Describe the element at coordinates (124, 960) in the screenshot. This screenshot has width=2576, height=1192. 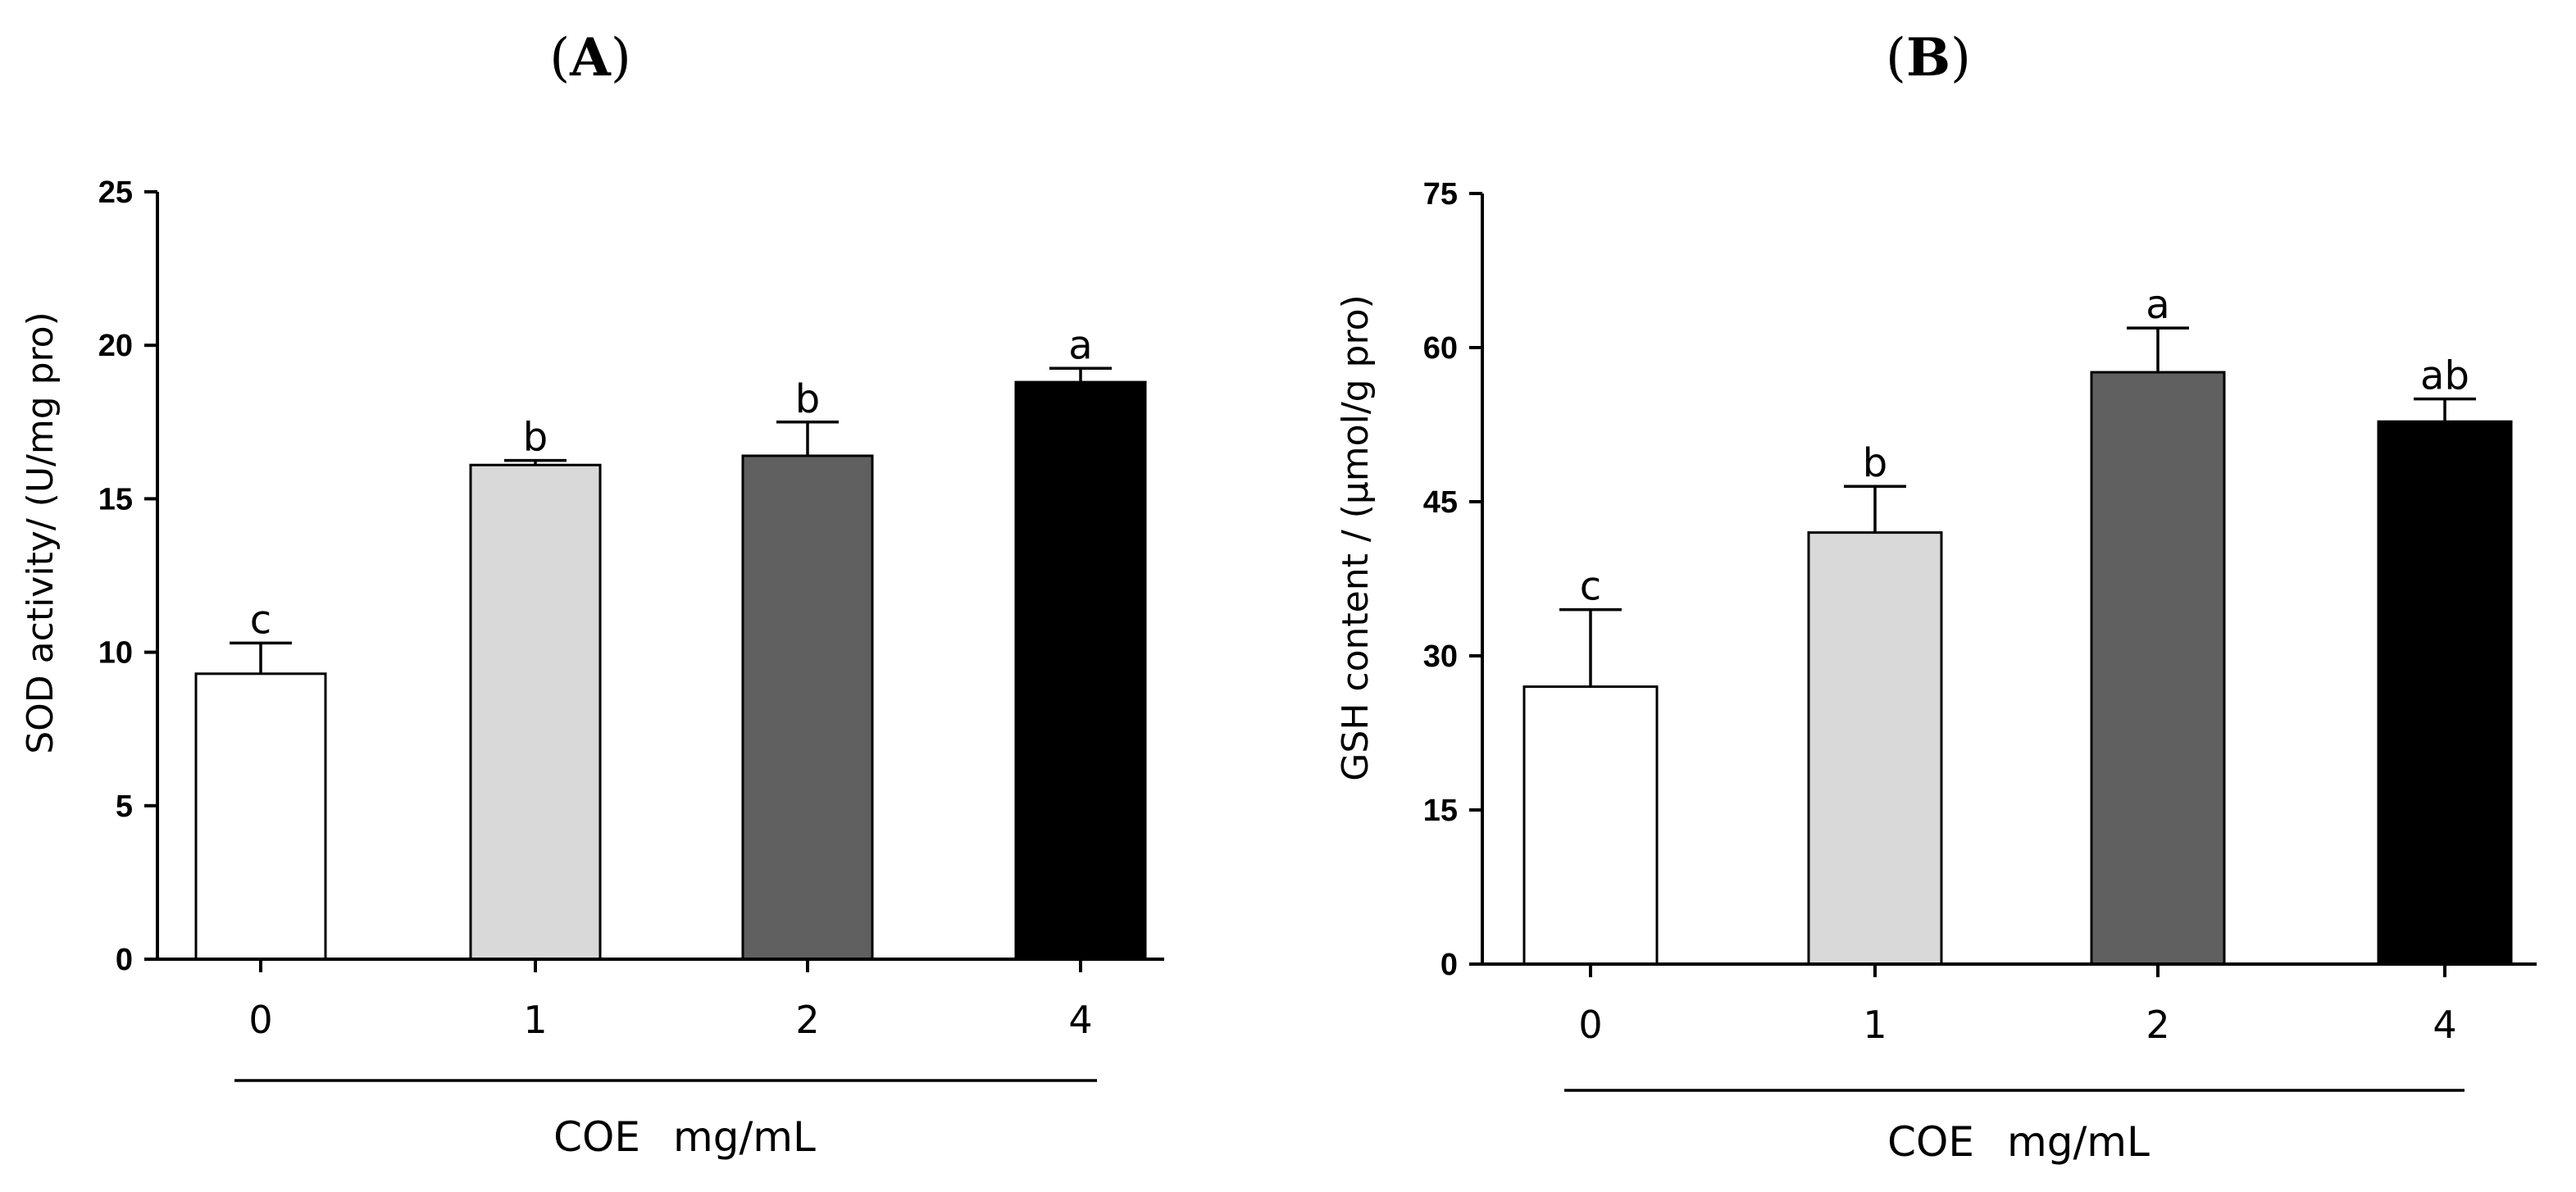
I see `panel-a-y-tick-label: 0` at that location.